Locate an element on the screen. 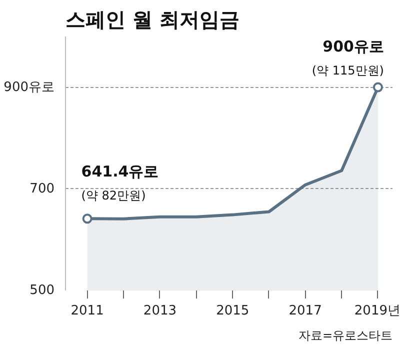 Image resolution: width=400 pixels, height=347 pixels. x-tick-label: 2019년 is located at coordinates (377, 311).